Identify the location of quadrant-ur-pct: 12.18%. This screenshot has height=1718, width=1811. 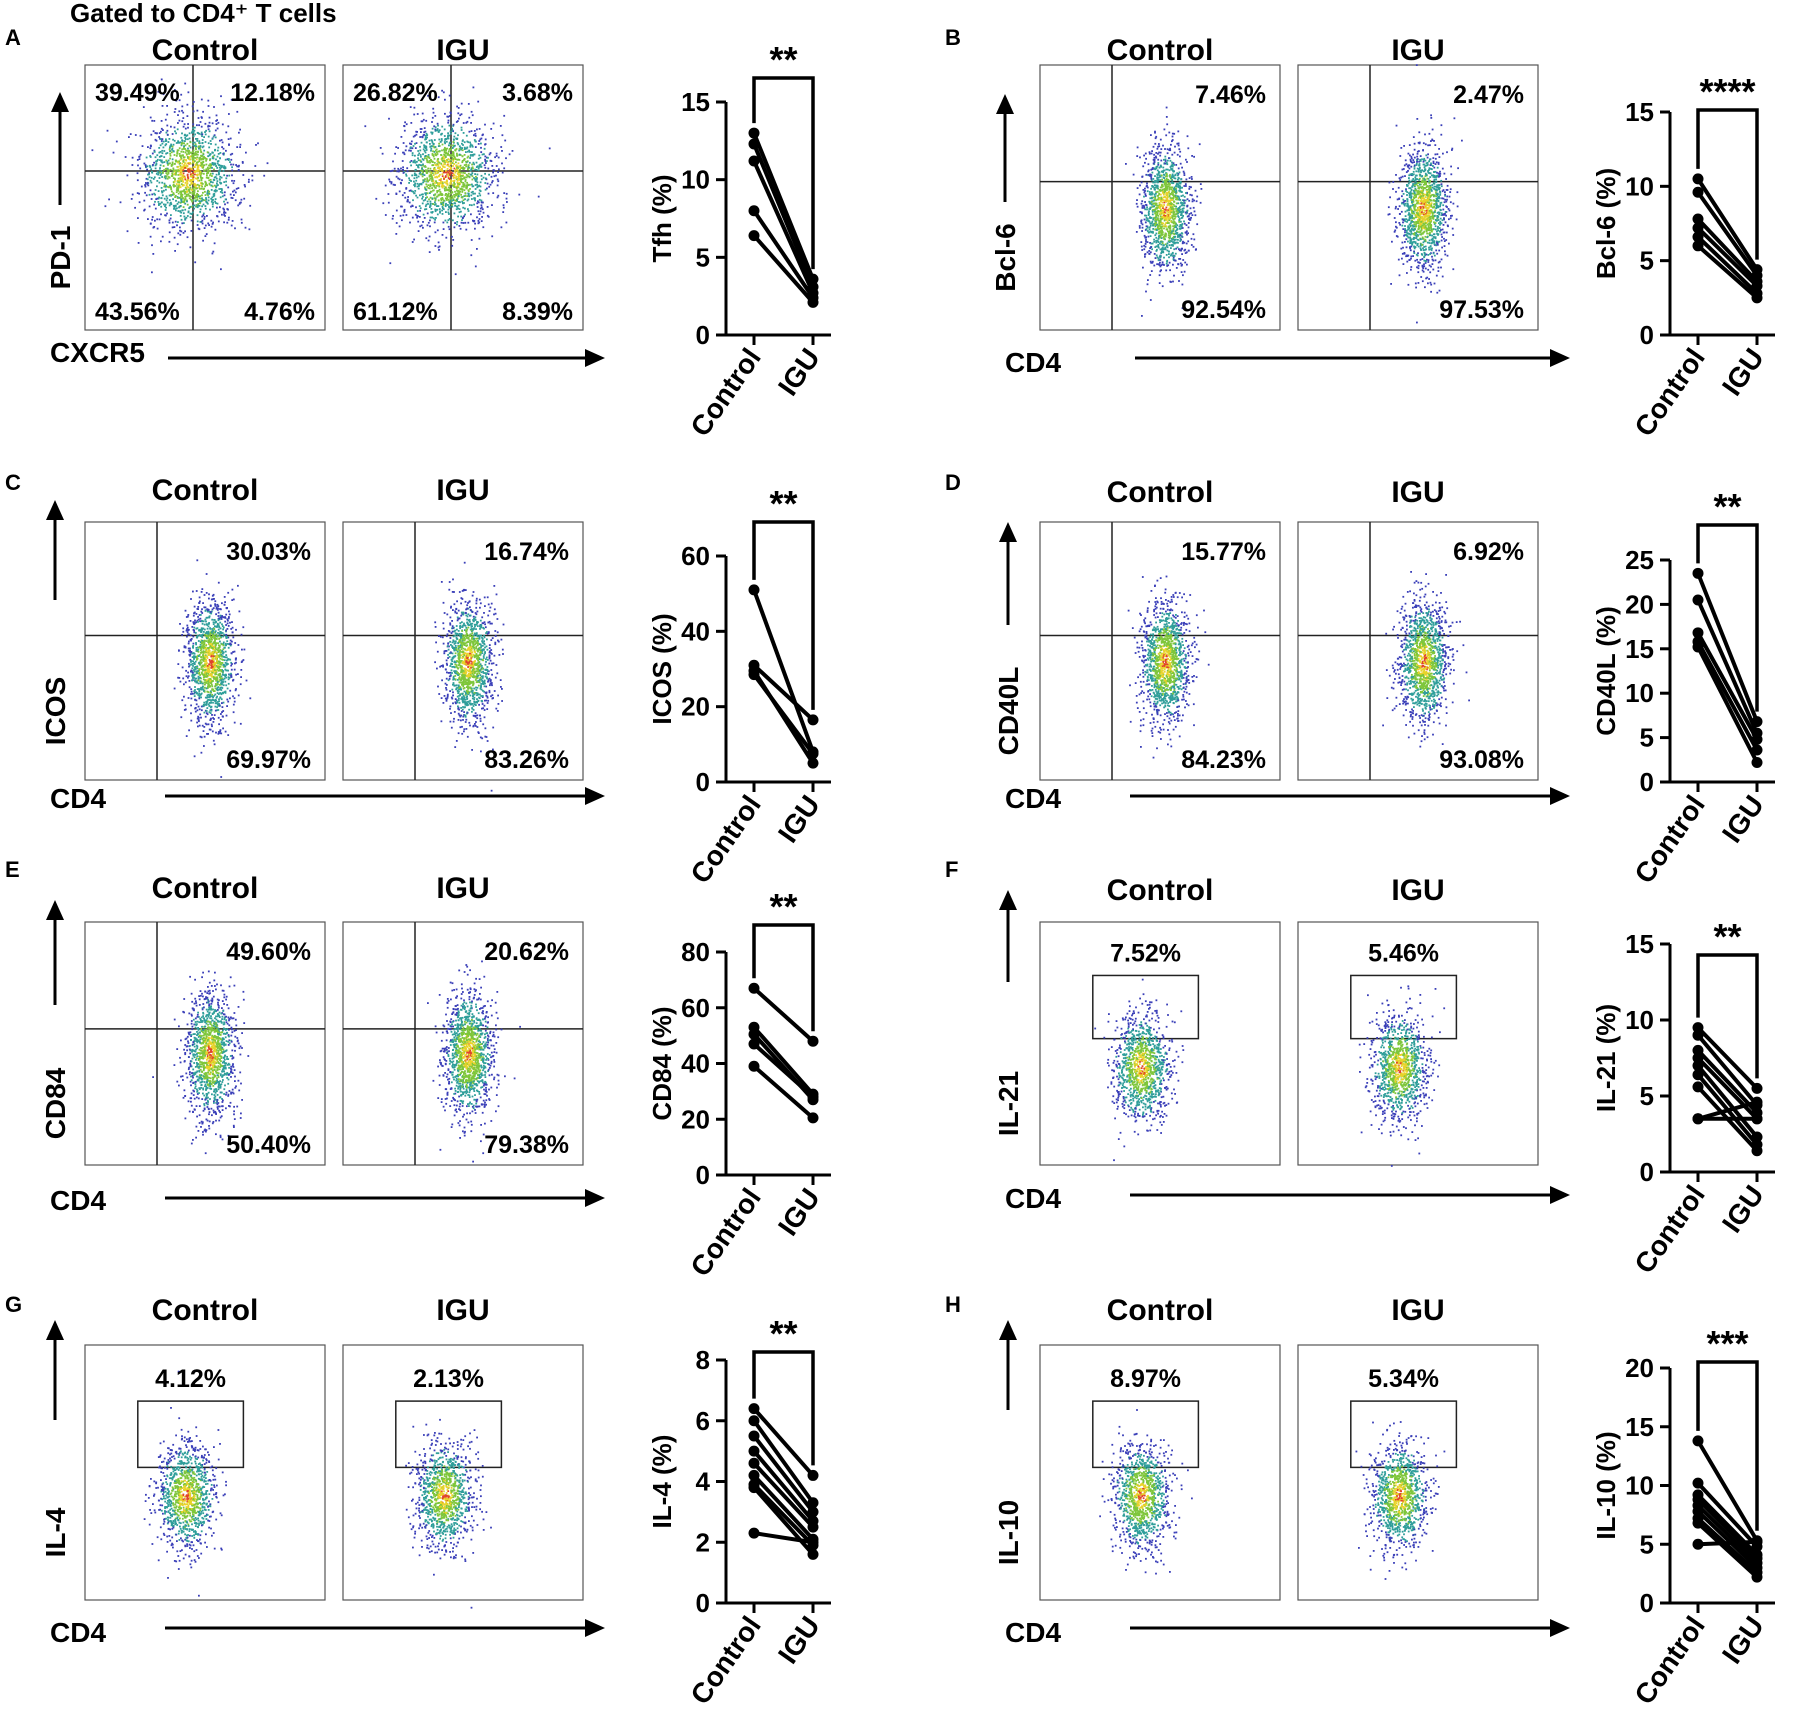
(272, 93).